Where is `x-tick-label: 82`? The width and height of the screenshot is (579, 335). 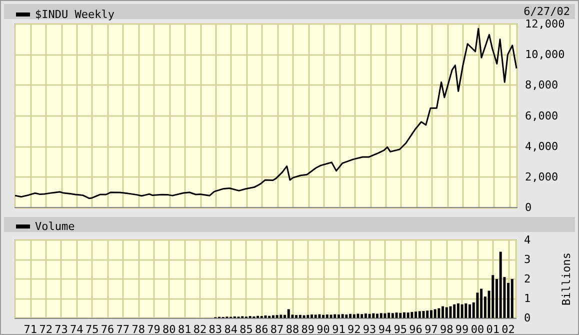
x-tick-label: 82 is located at coordinates (200, 329).